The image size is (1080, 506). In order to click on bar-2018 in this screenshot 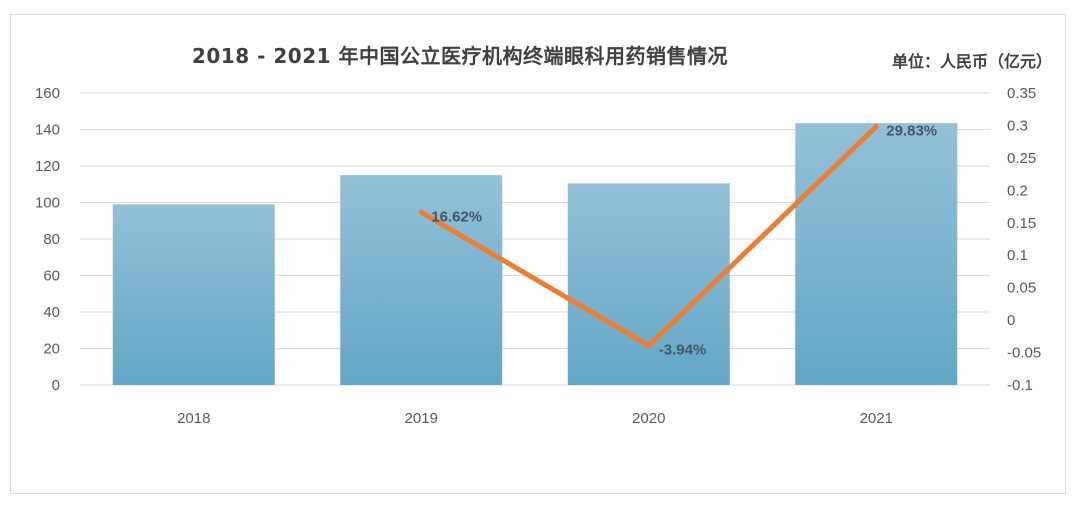, I will do `click(193, 294)`.